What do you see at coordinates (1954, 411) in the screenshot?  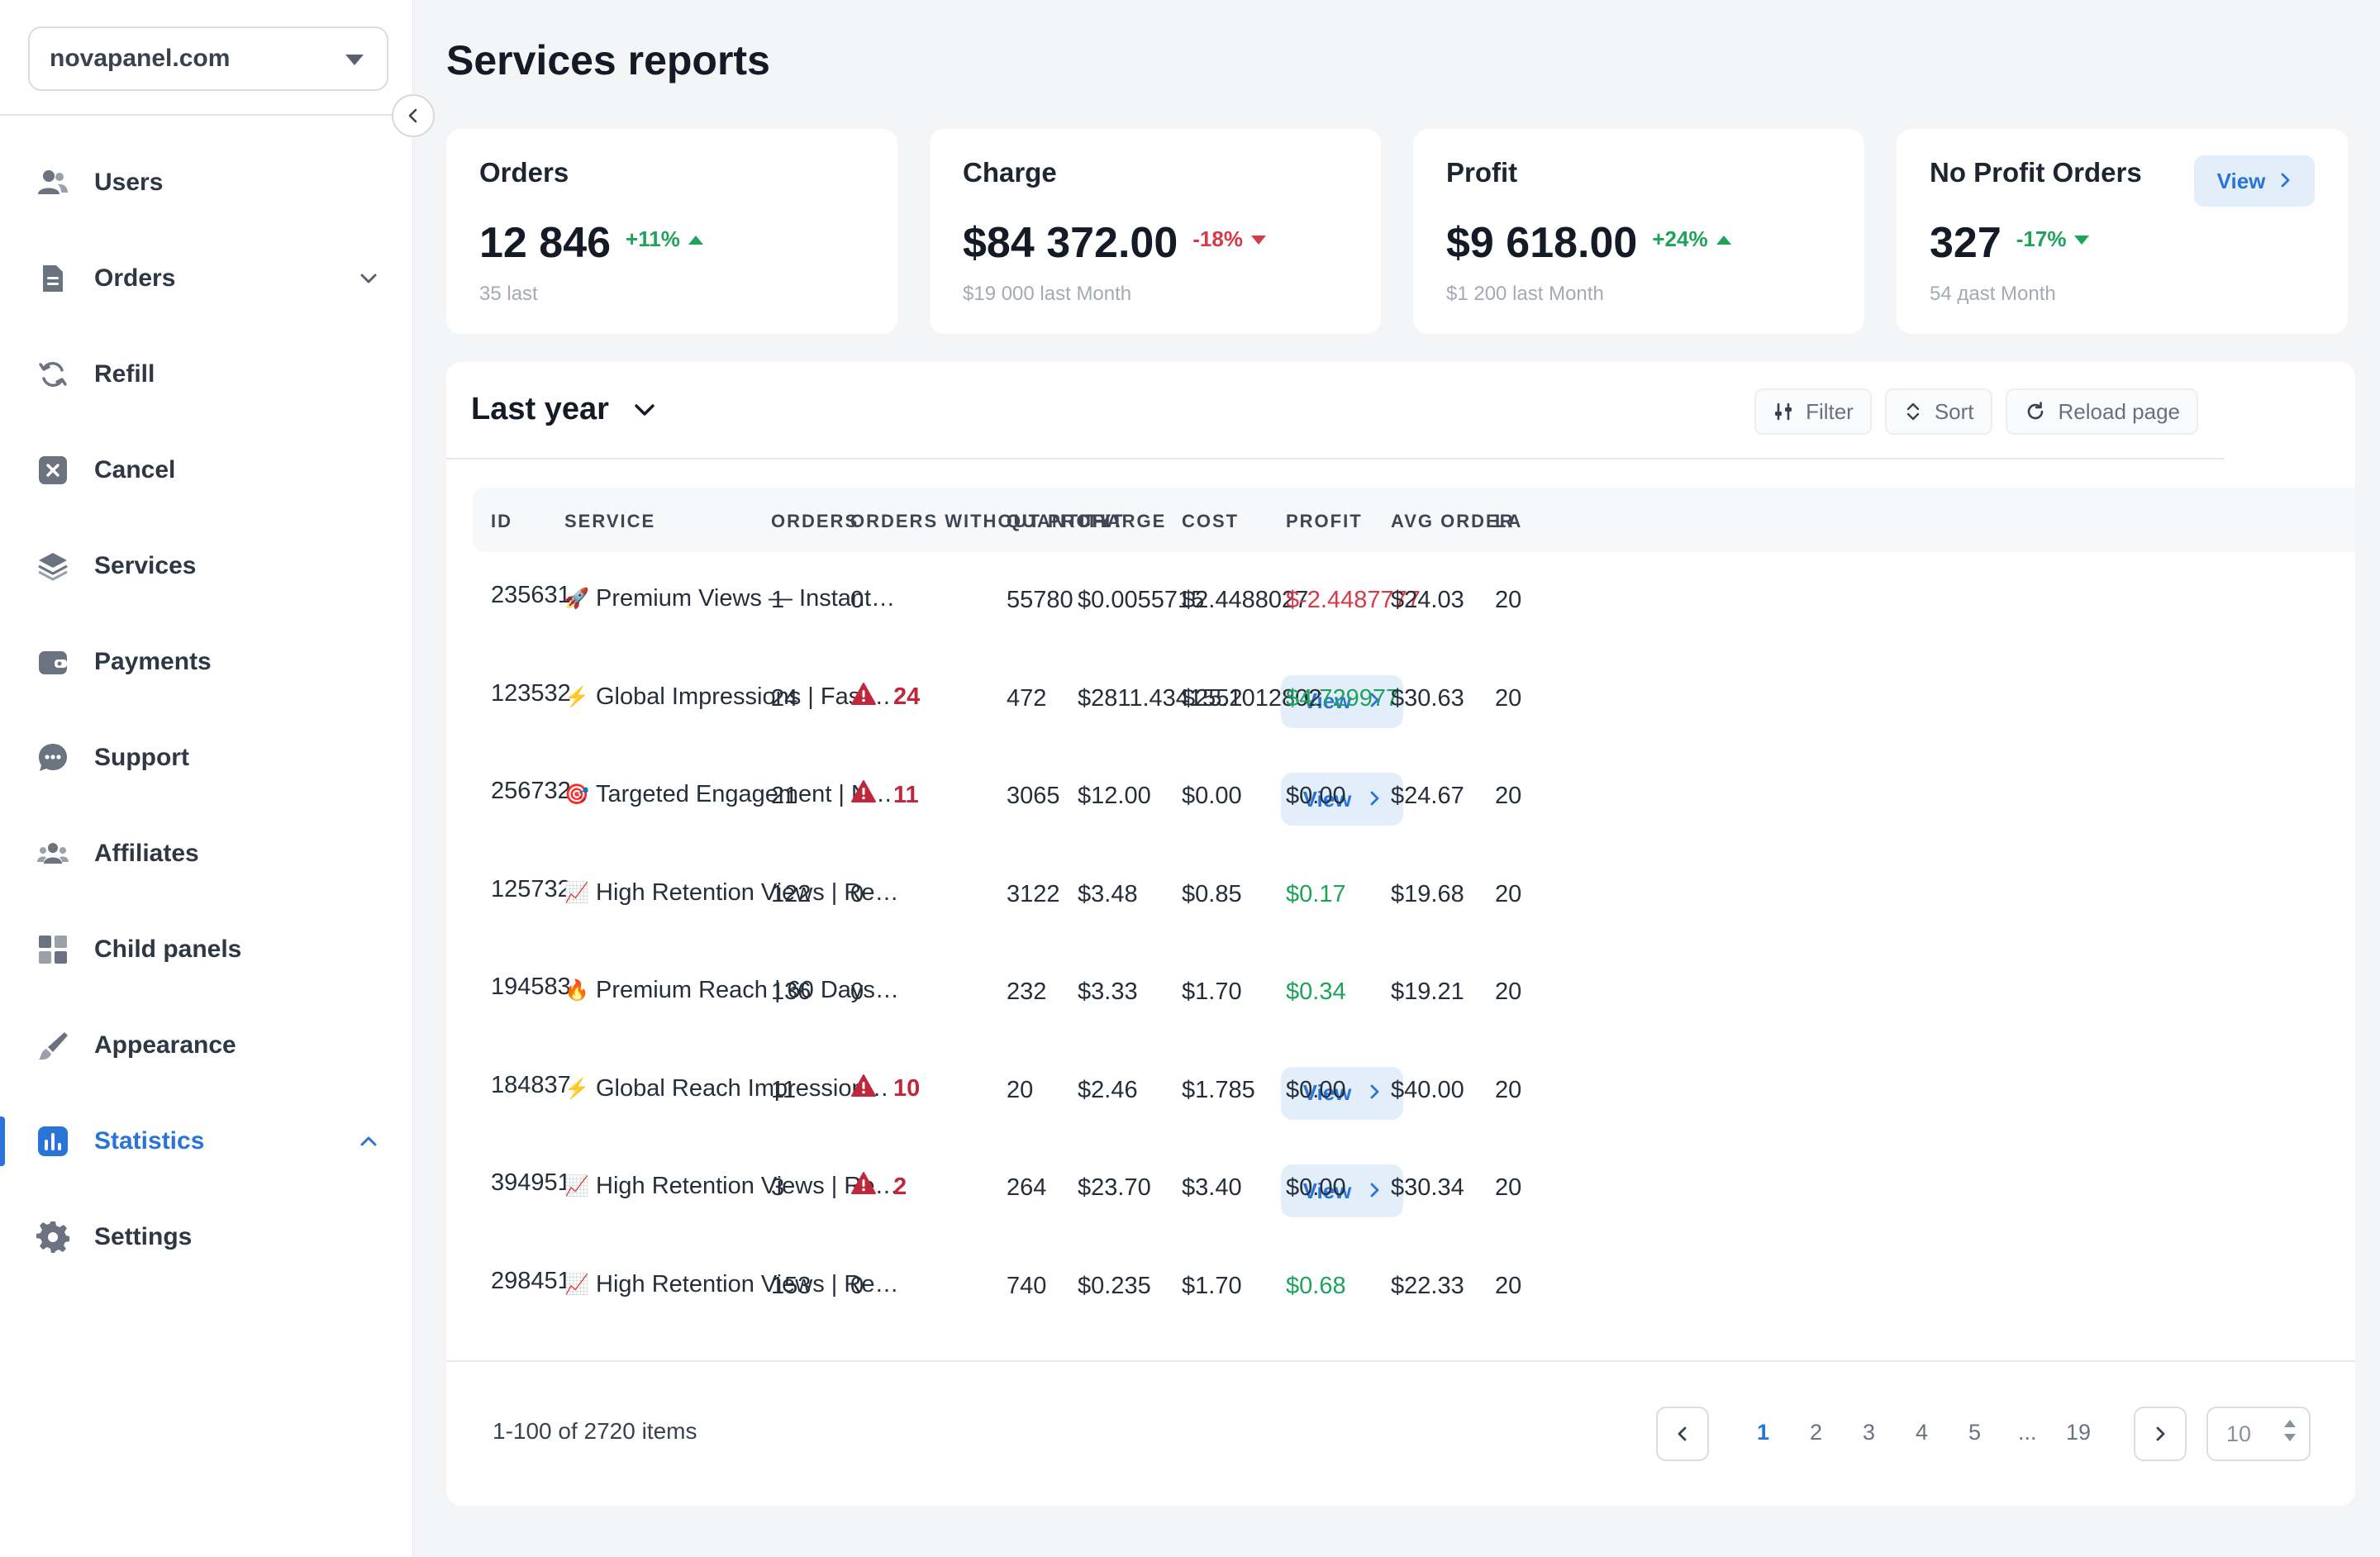 I see `sort-label: Sort` at bounding box center [1954, 411].